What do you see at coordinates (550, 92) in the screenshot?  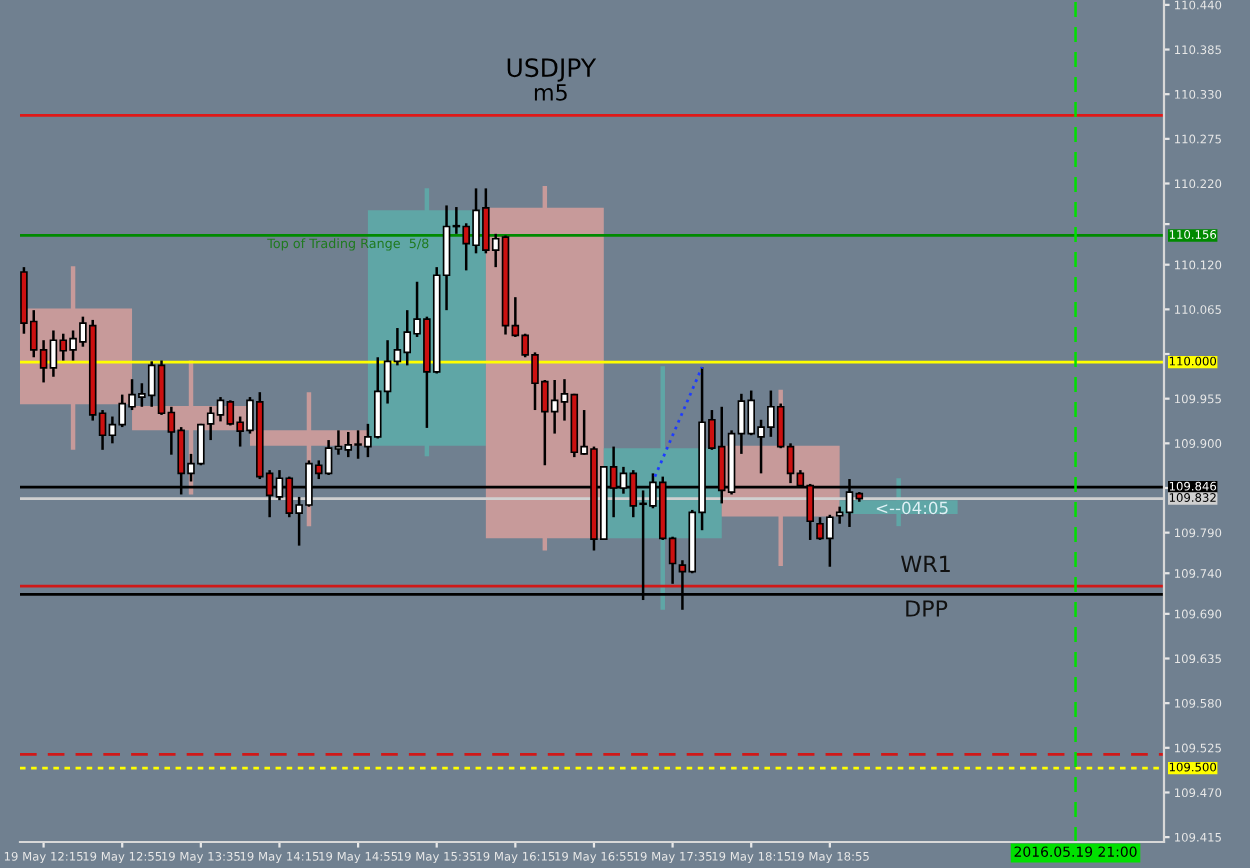 I see `text: m5` at bounding box center [550, 92].